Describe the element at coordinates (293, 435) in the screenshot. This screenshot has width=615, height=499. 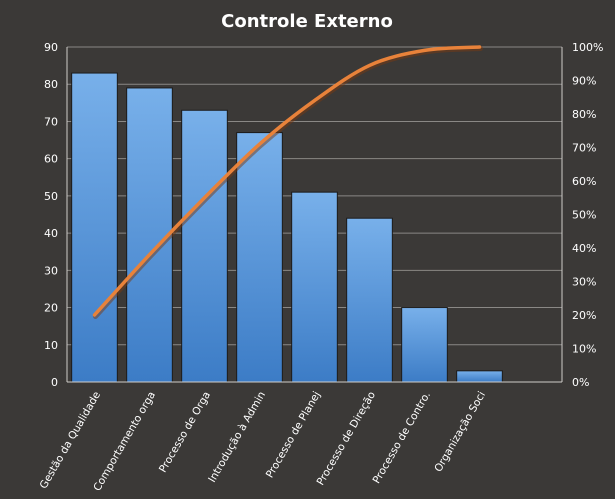
I see `x-tick-label: Processo de Planej` at that location.